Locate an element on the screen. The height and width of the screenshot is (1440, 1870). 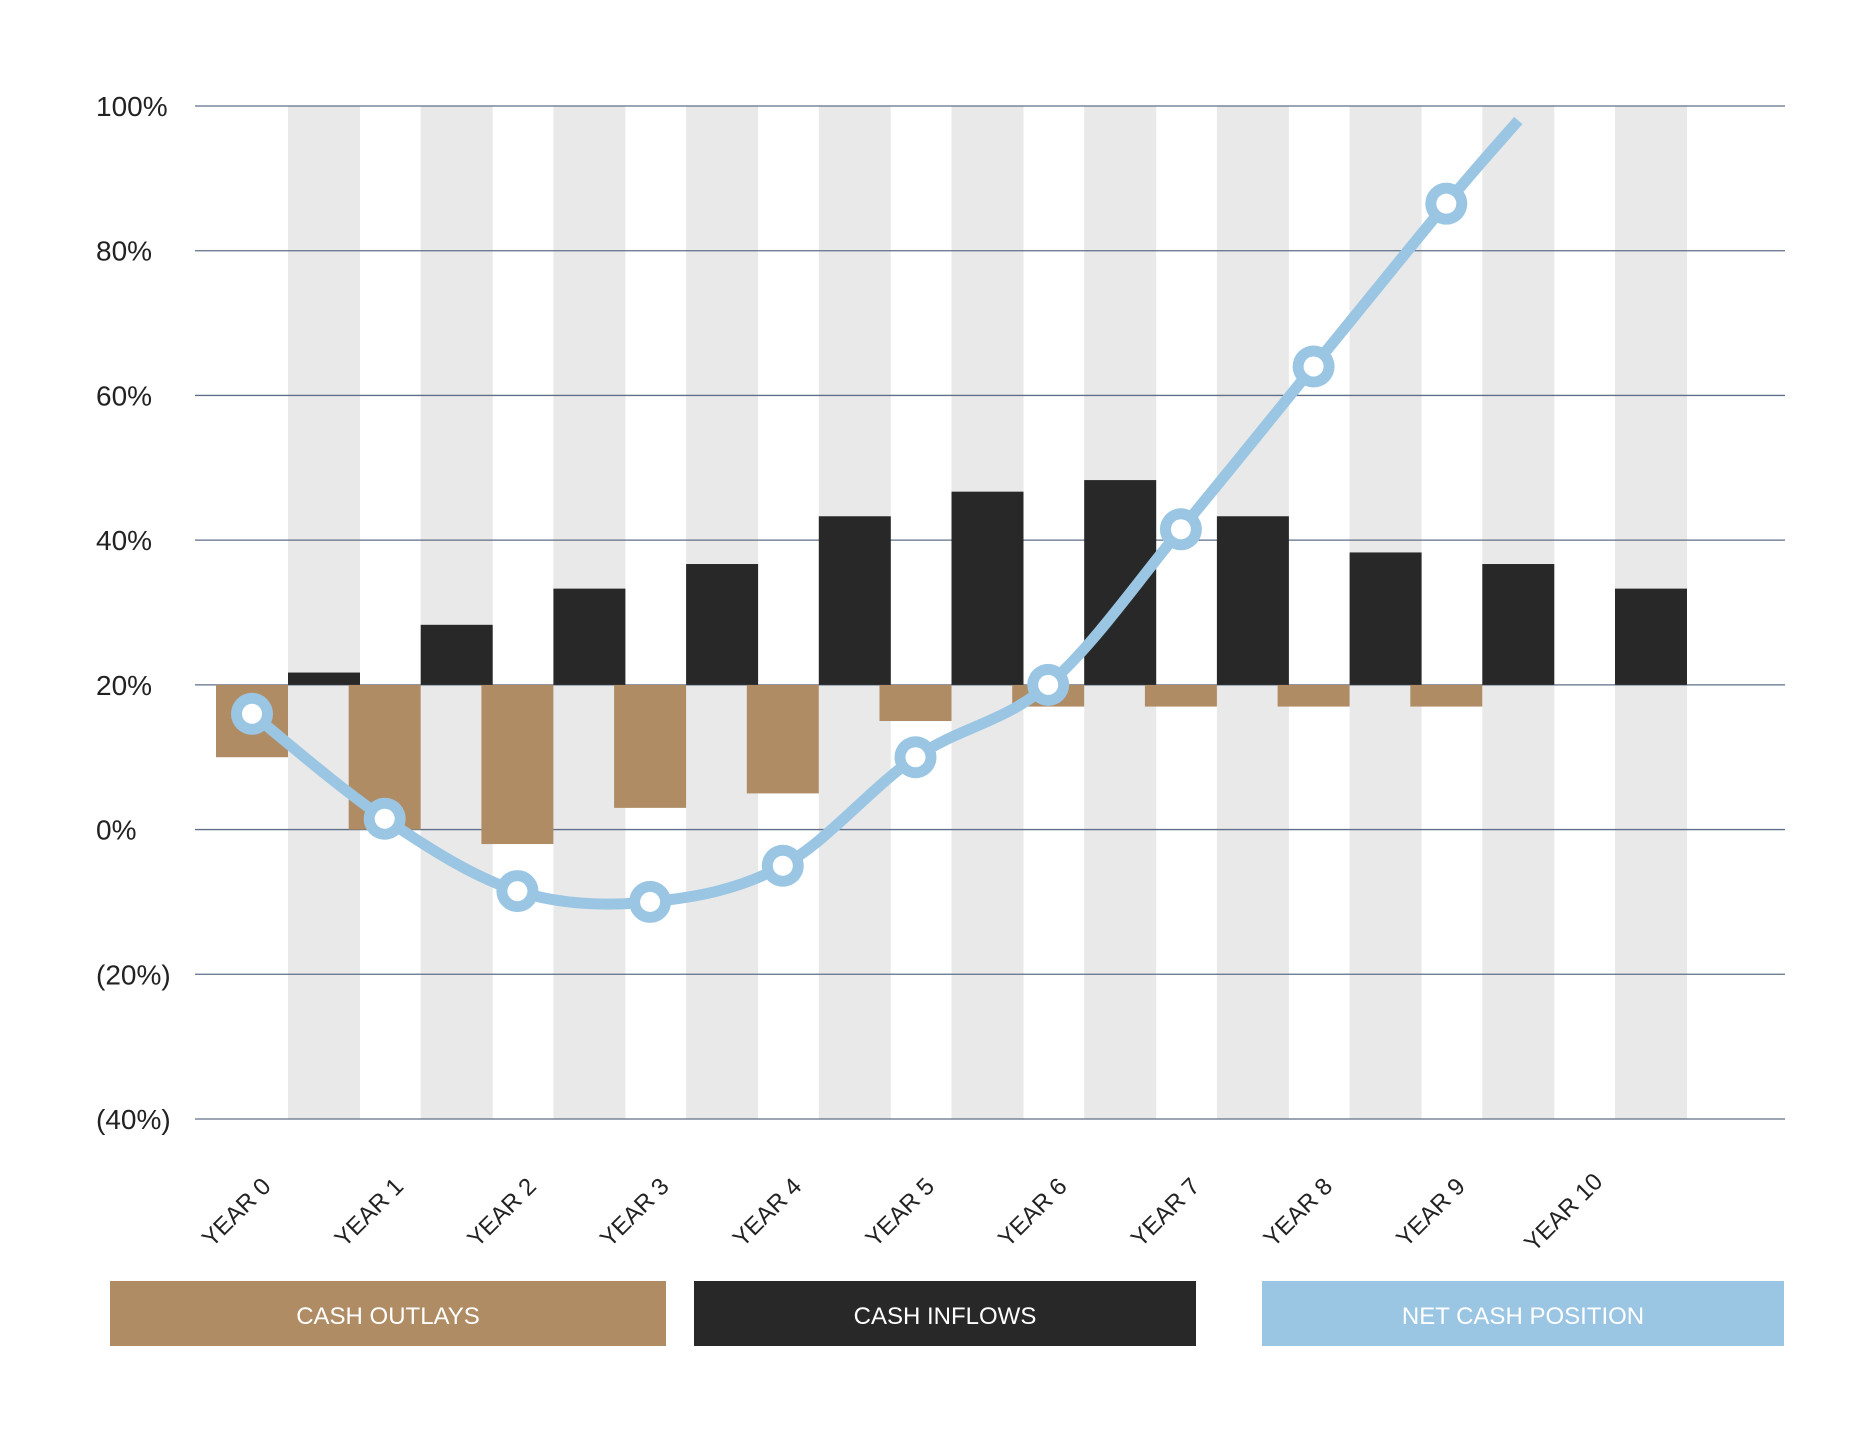
y-tick-label: (40%) is located at coordinates (133, 1119).